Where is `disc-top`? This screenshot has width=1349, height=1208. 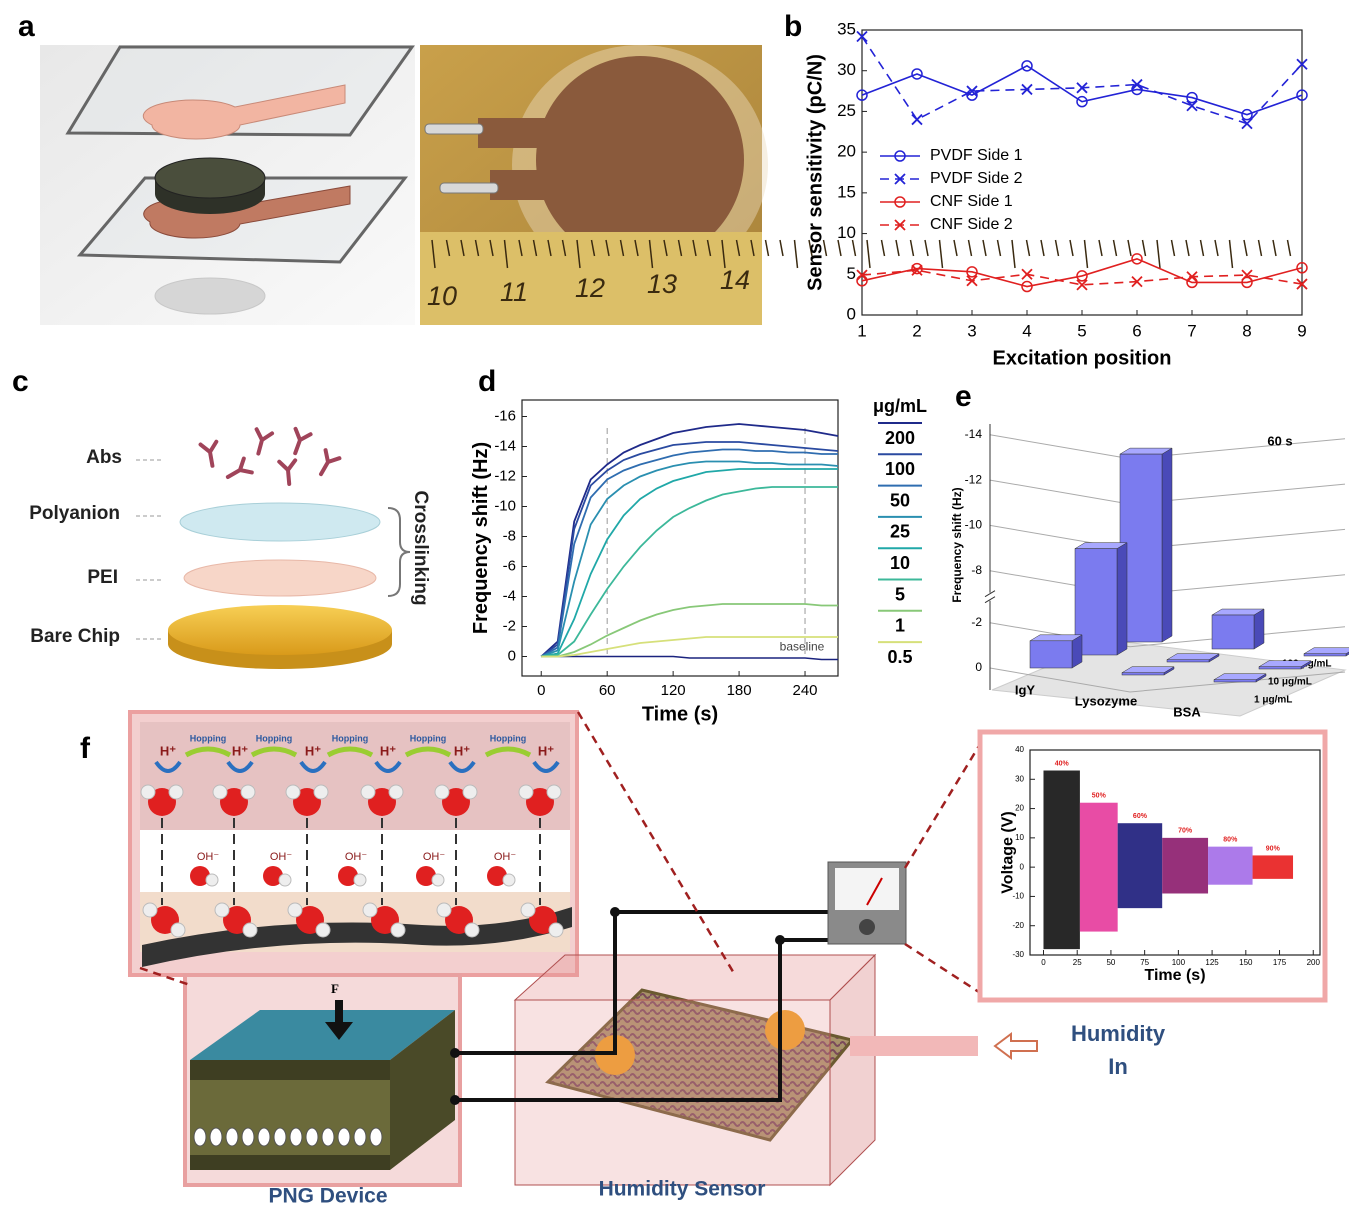
disc-top is located at coordinates (210, 178).